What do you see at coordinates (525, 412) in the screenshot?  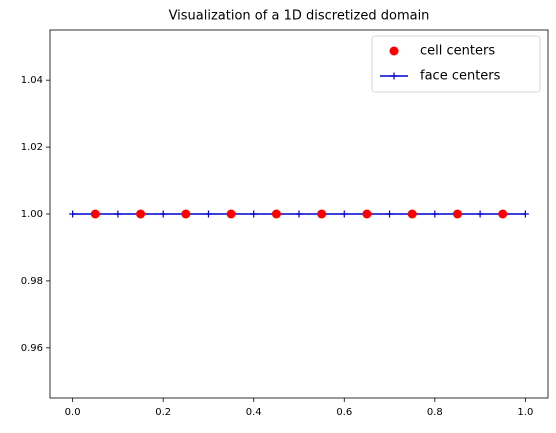 I see `x-tick-label: 1.0` at bounding box center [525, 412].